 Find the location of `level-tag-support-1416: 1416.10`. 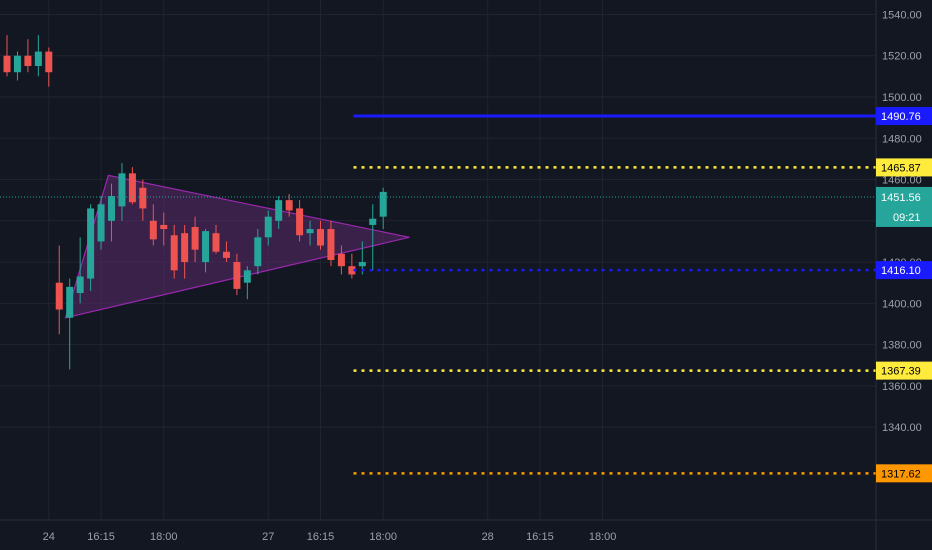

level-tag-support-1416: 1416.10 is located at coordinates (904, 270).